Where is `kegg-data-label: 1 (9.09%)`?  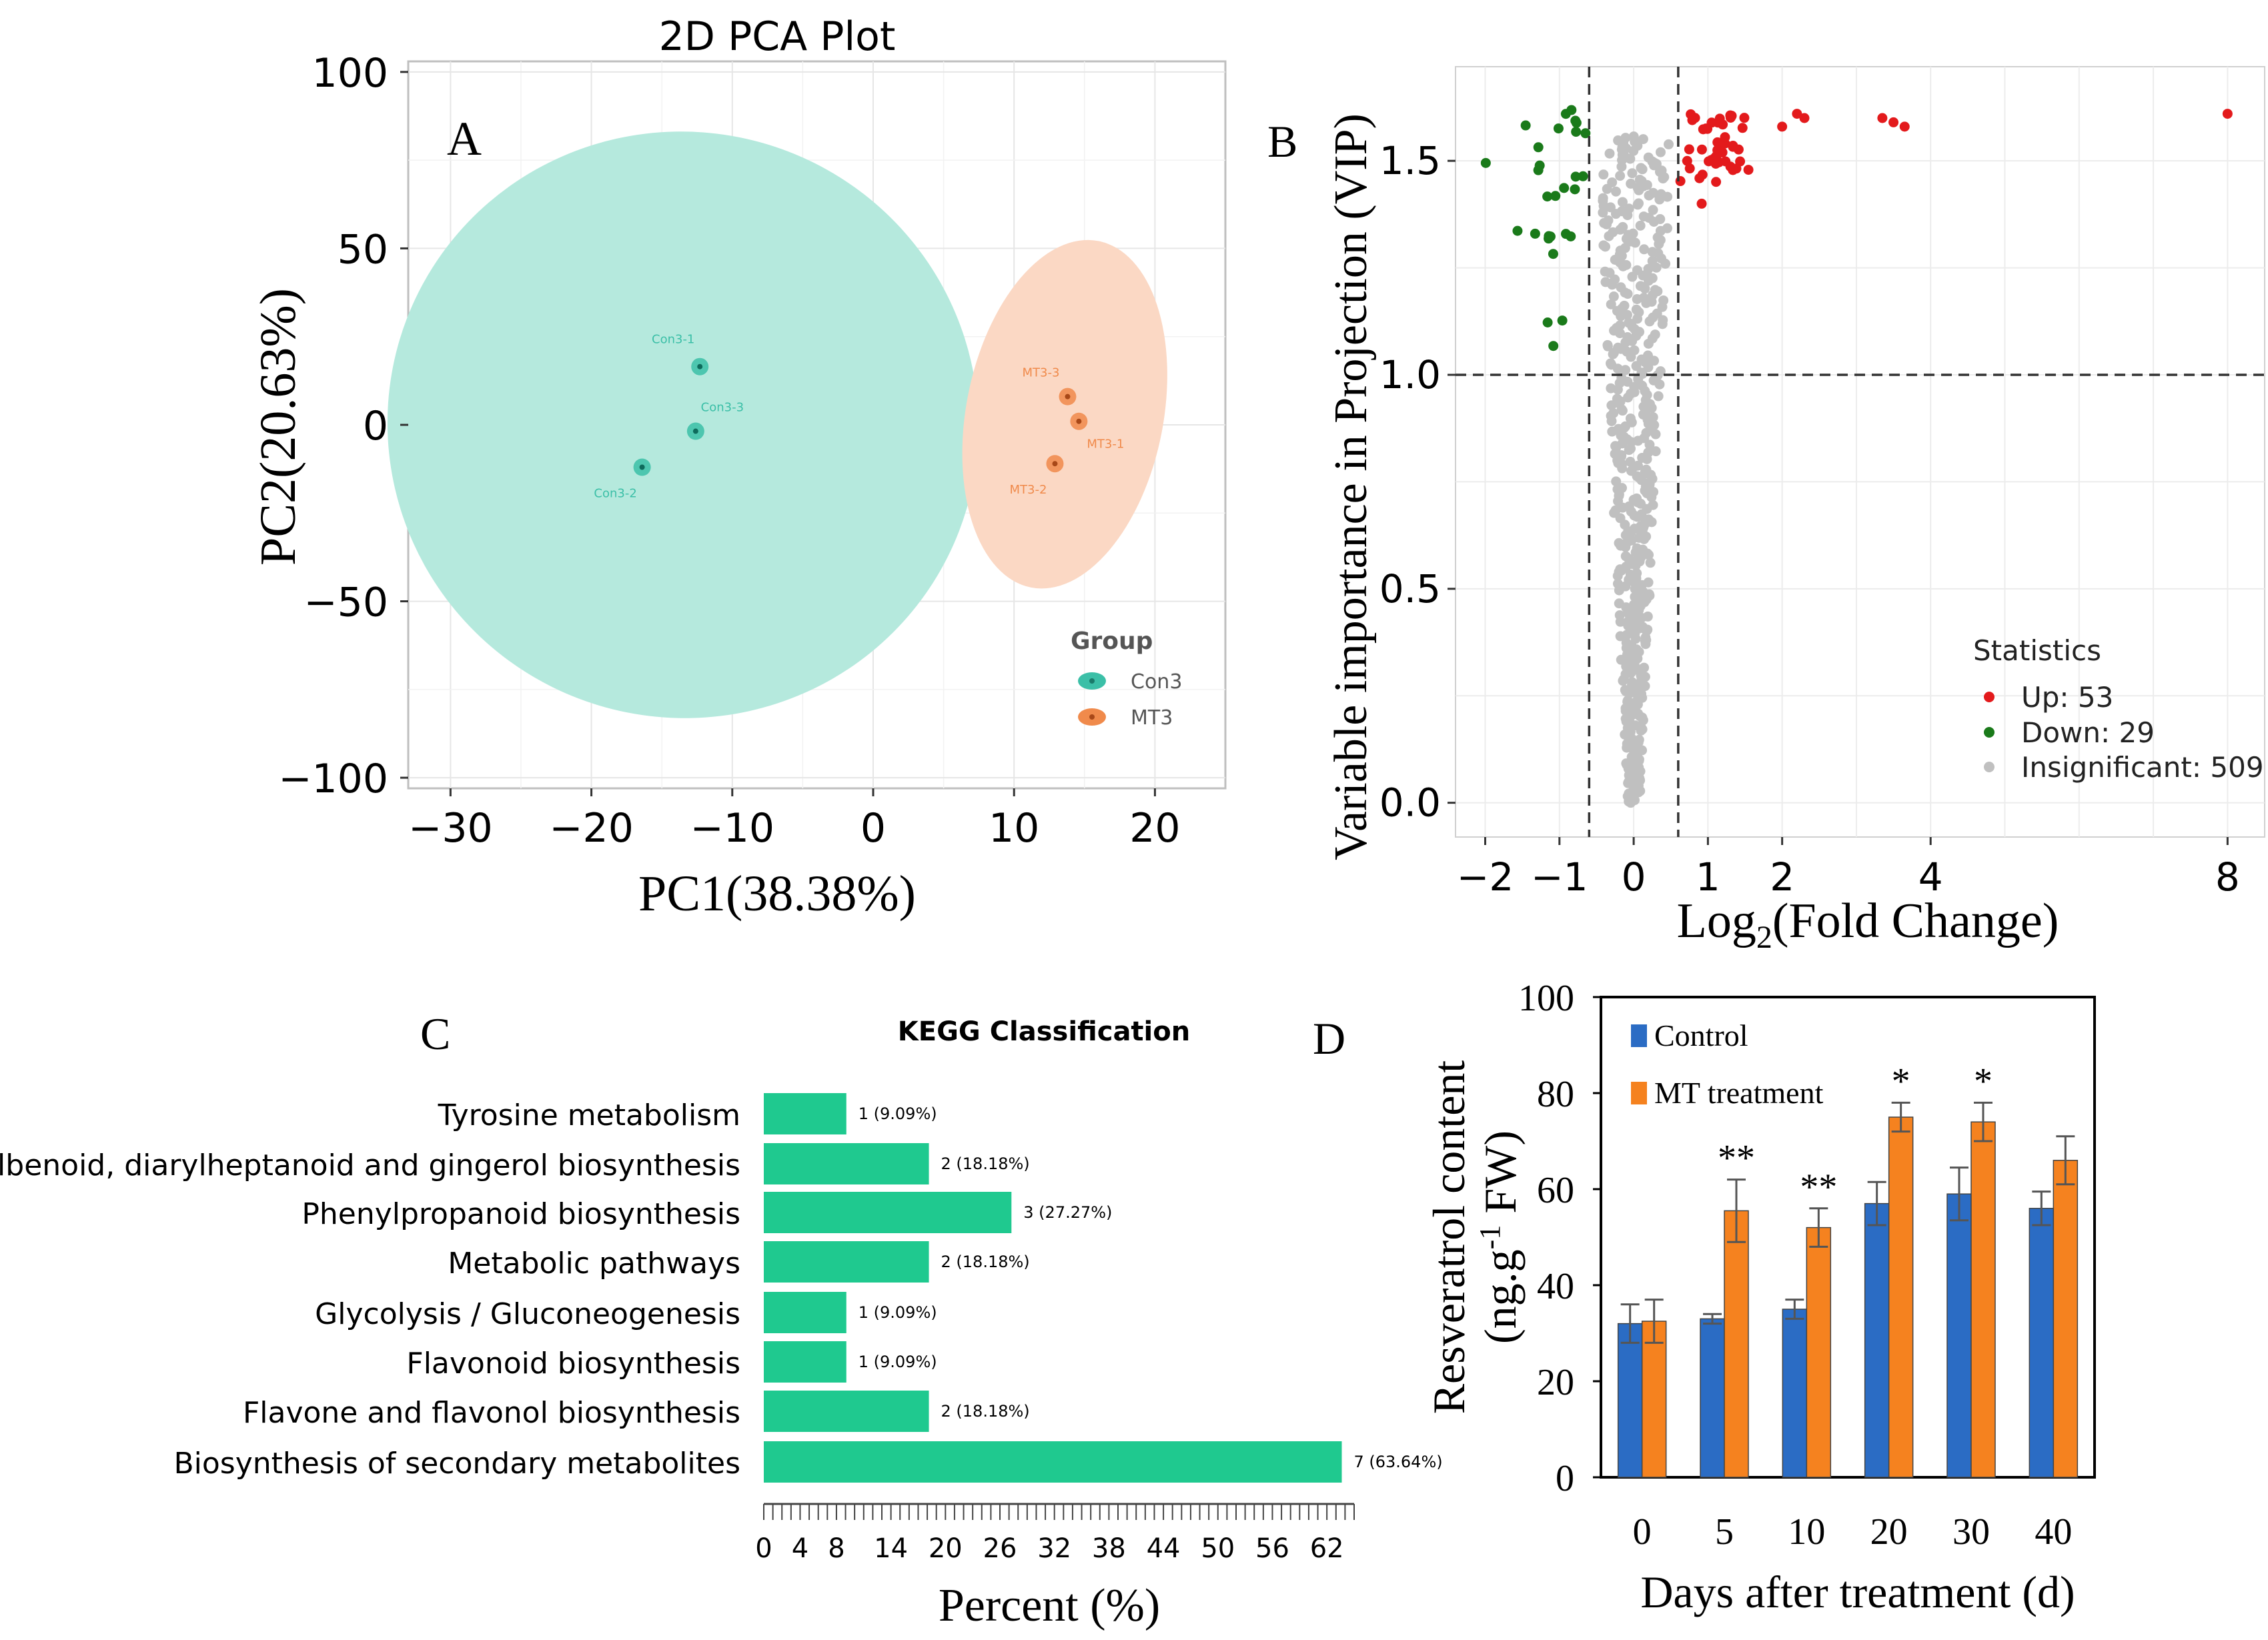
kegg-data-label: 1 (9.09%) is located at coordinates (898, 1362).